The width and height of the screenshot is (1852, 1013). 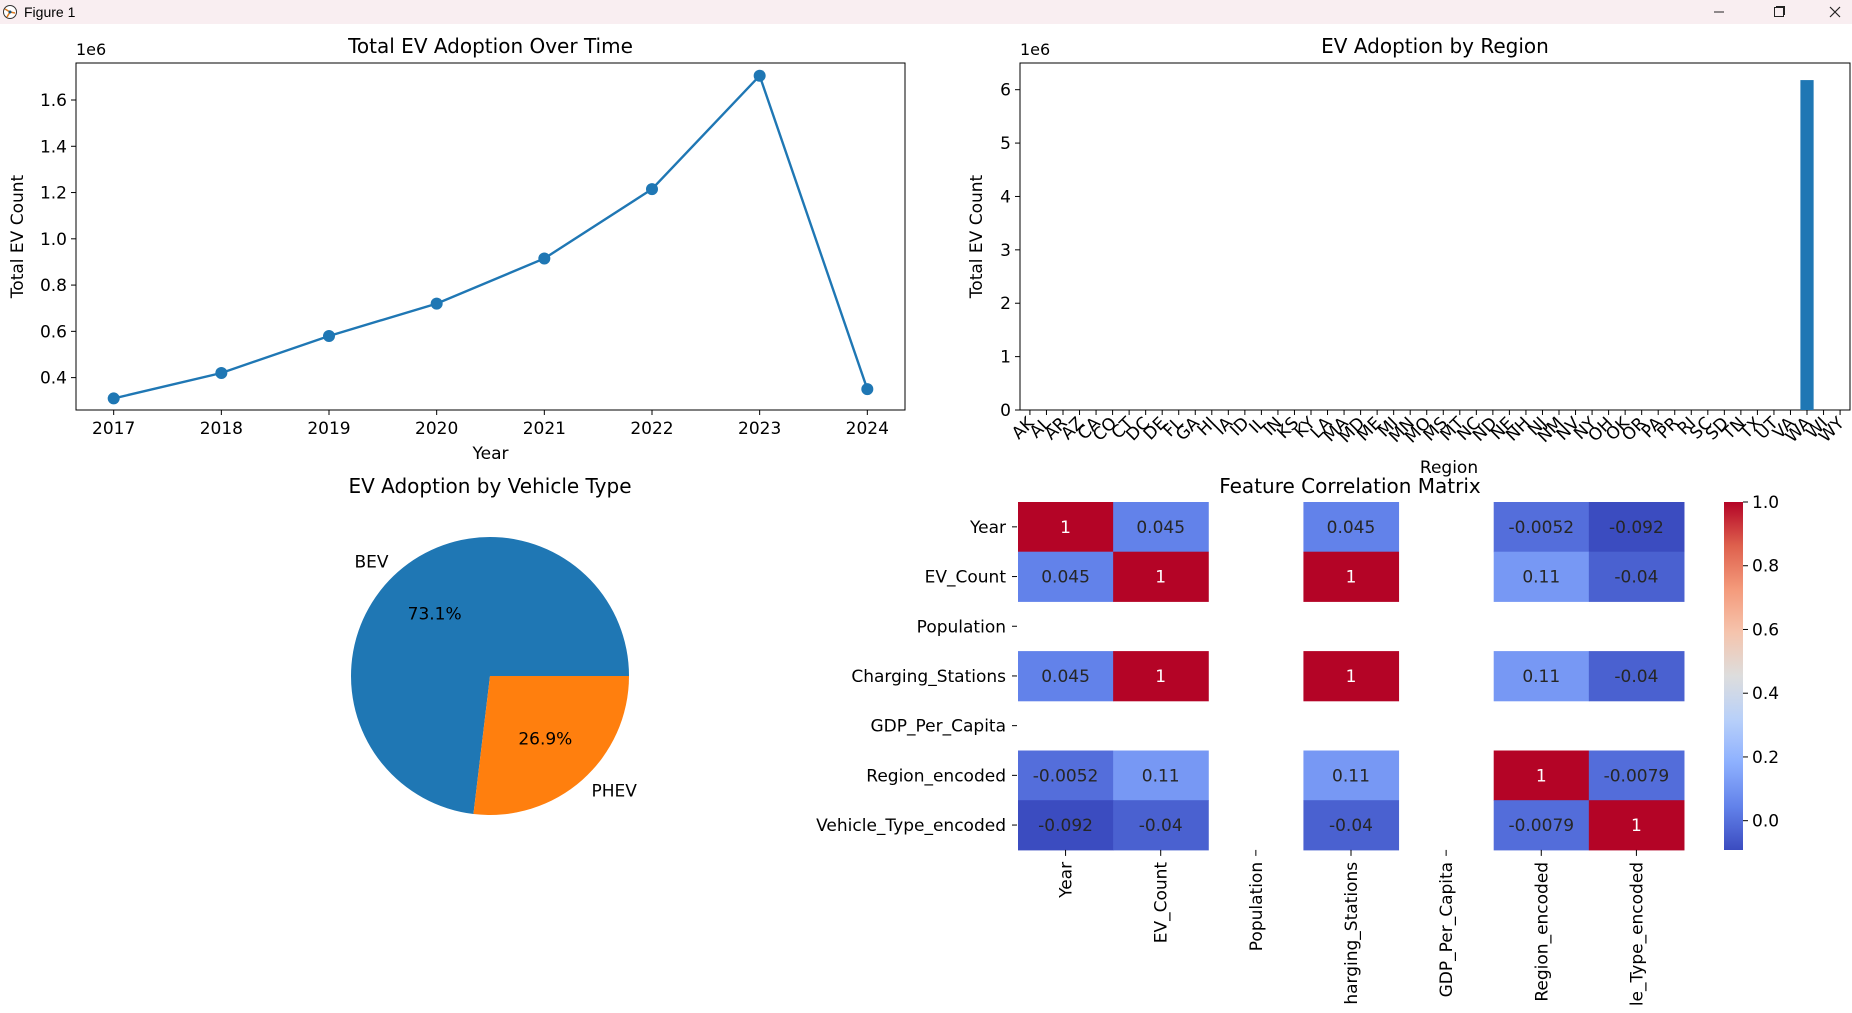 I want to click on line-chart-xtick-label: 2020, so click(x=436, y=429).